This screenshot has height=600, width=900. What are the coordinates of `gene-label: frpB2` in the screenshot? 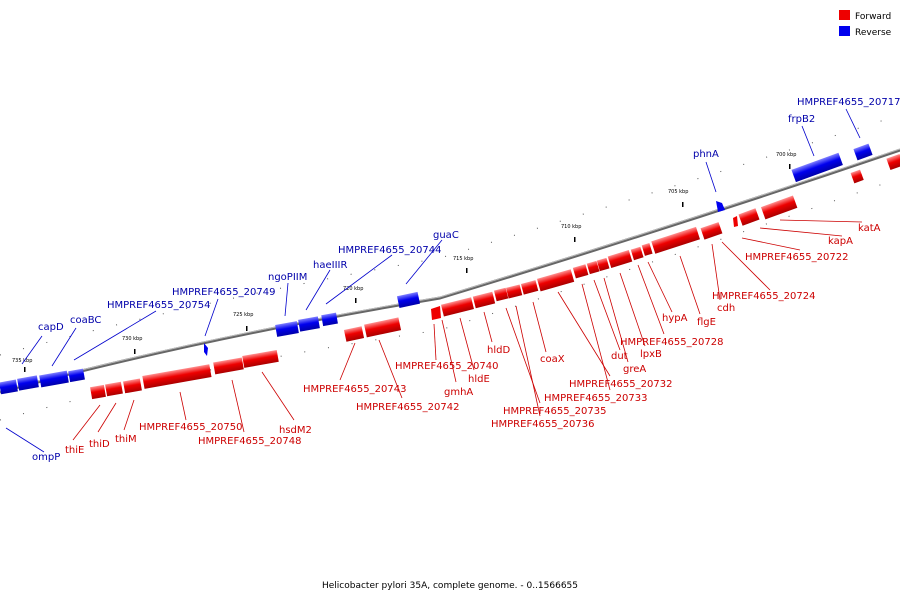 It's located at (801, 119).